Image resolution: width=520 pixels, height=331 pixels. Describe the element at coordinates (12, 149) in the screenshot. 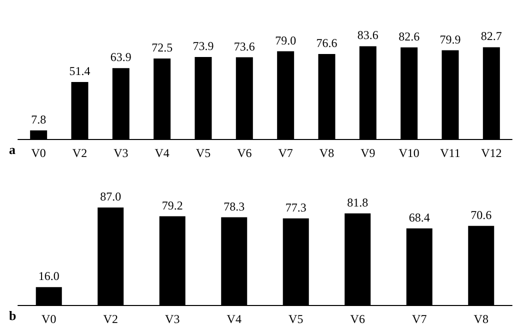

I see `text: a` at that location.